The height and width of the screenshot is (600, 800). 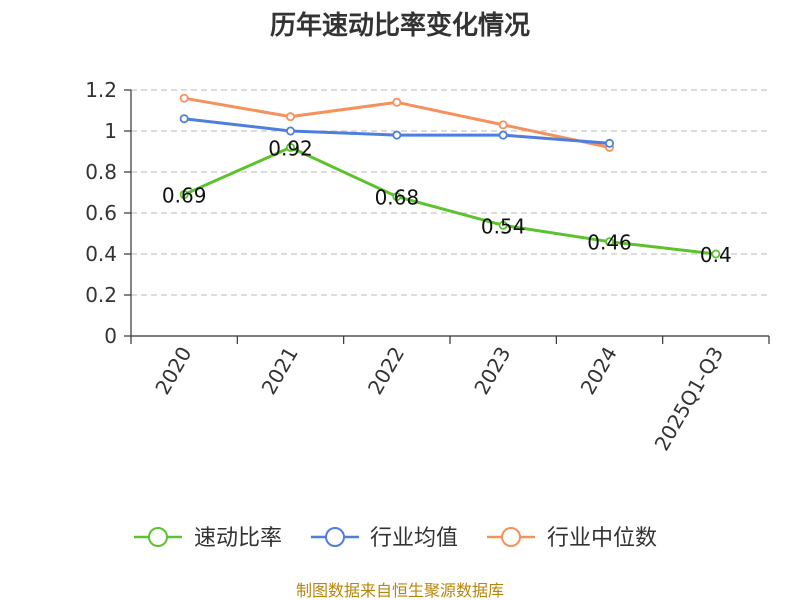 What do you see at coordinates (101, 213) in the screenshot?
I see `y-tick-label: 0.6` at bounding box center [101, 213].